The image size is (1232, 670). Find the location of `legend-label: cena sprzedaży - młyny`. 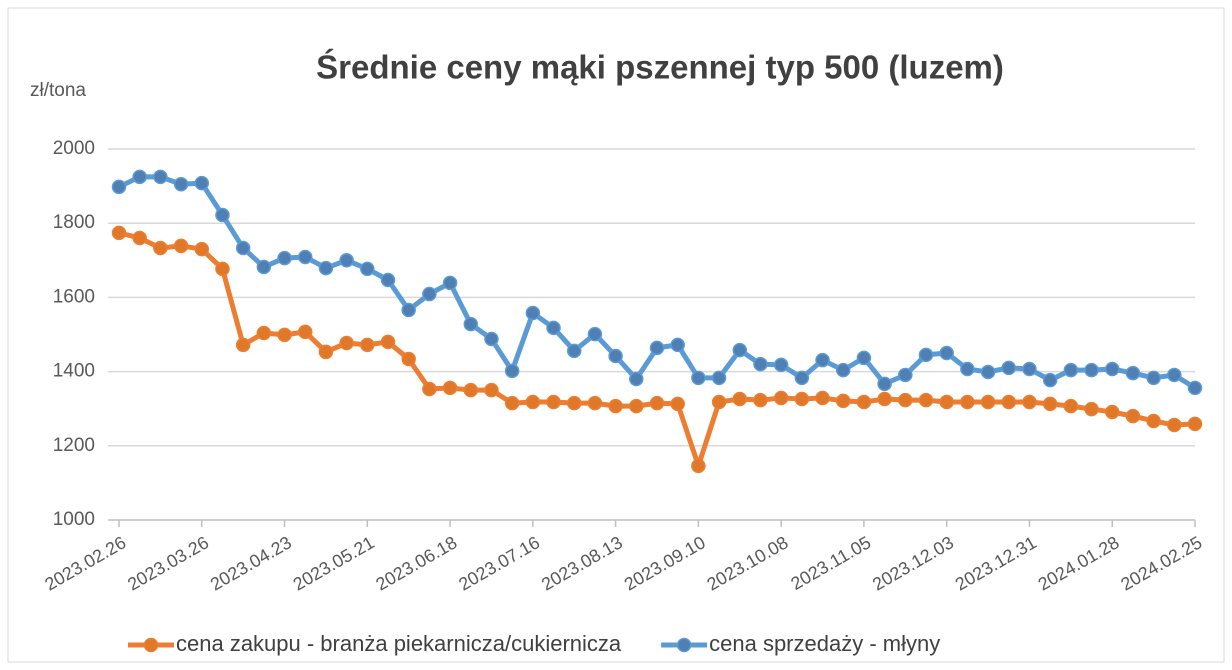

legend-label: cena sprzedaży - młyny is located at coordinates (824, 643).